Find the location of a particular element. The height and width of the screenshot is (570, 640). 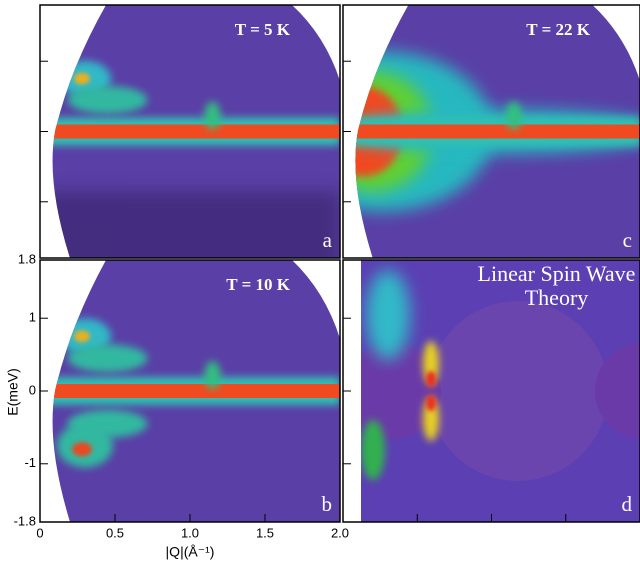

x-axis-label: |Q|(Å⁻¹) is located at coordinates (190, 552).